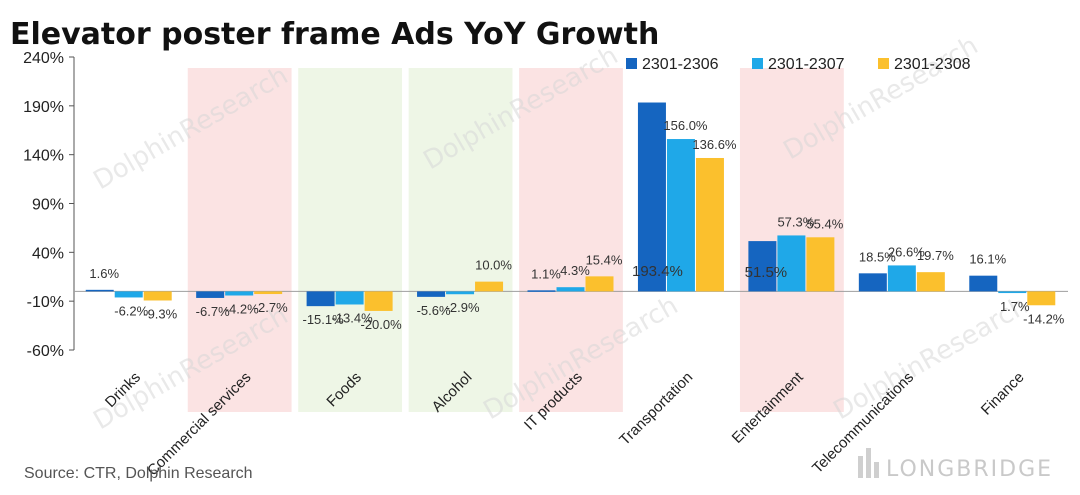  Describe the element at coordinates (1044, 318) in the screenshot. I see `data-label-2301-2308-finance: -14.2%` at that location.